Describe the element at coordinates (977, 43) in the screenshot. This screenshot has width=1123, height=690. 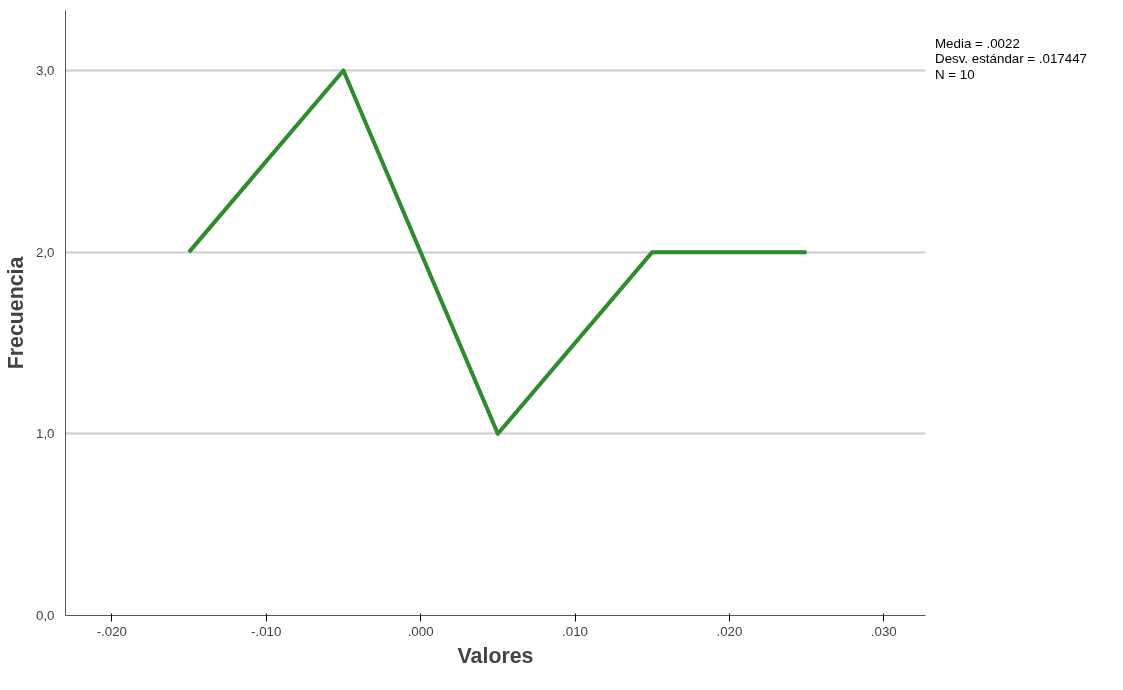
I see `text: Media = .0022` at that location.